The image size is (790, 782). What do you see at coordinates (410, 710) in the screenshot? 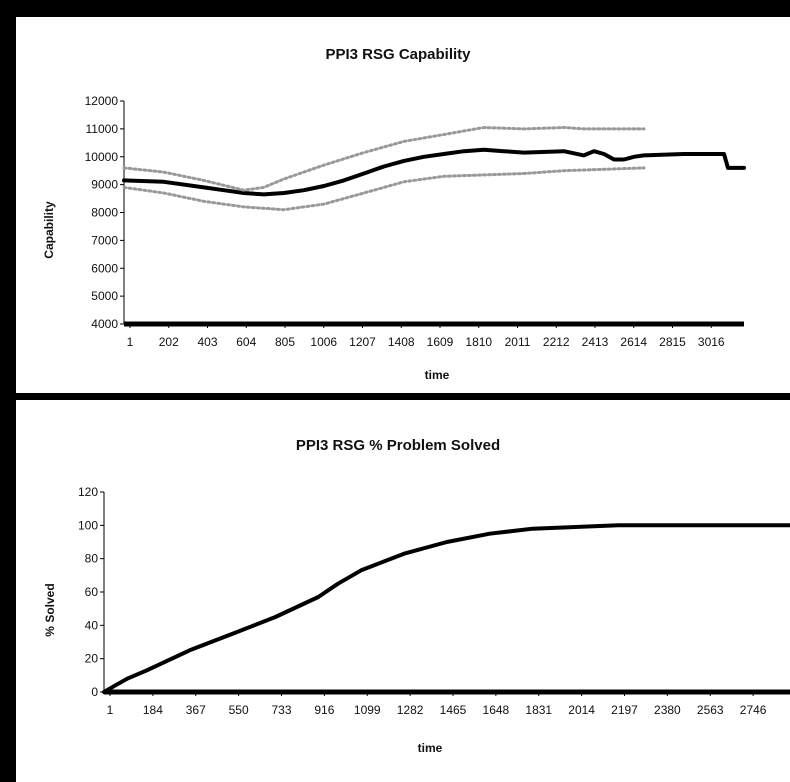
I see `x-tick-label: 1282` at bounding box center [410, 710].